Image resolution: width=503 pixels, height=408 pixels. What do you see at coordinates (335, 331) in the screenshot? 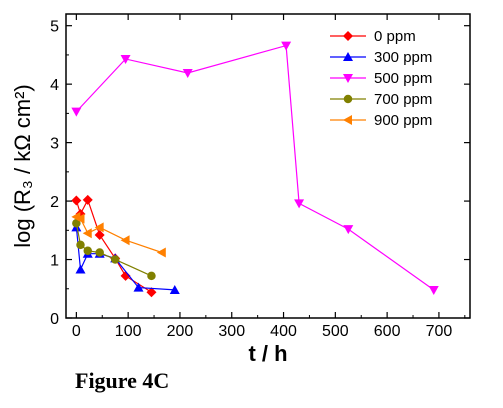
I see `x-tick-label: 500` at bounding box center [335, 331].